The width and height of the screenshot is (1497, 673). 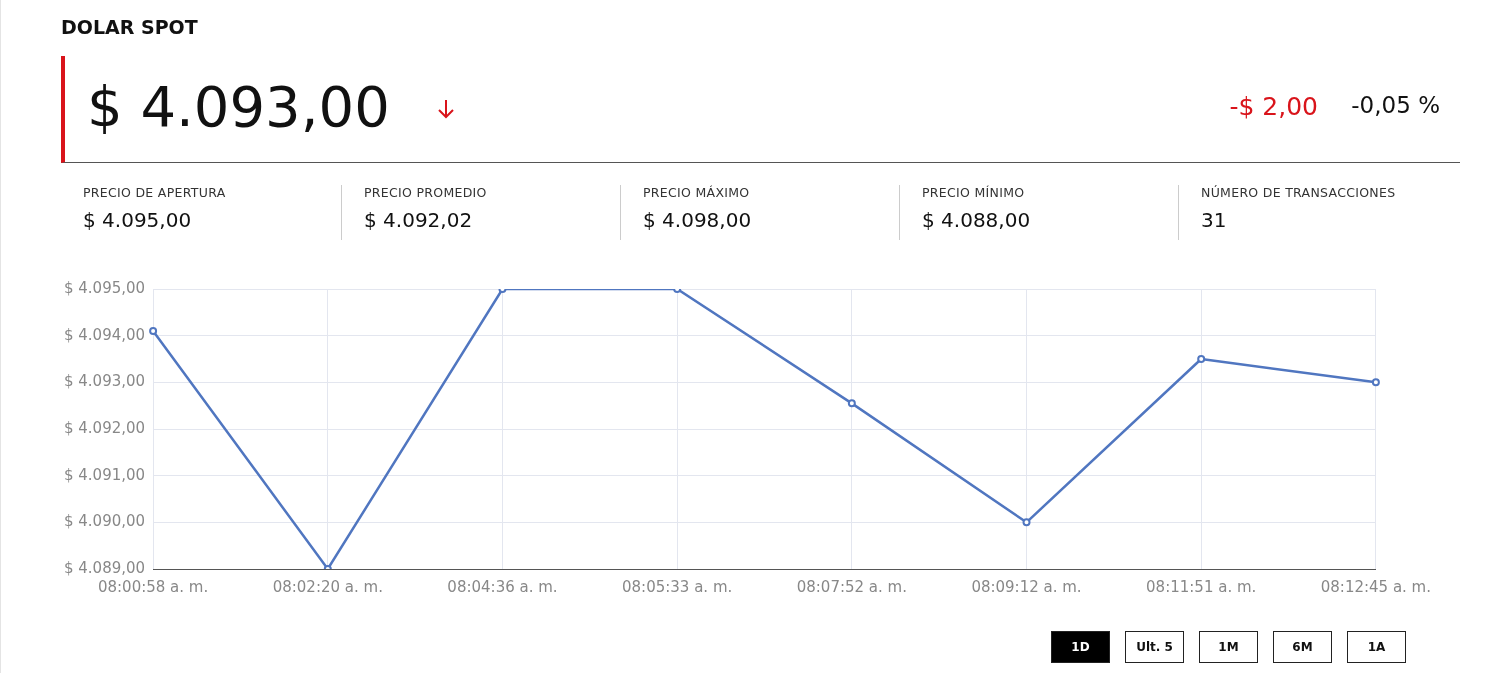 I want to click on y-tick-label: $ 4.093,00, so click(x=105, y=381).